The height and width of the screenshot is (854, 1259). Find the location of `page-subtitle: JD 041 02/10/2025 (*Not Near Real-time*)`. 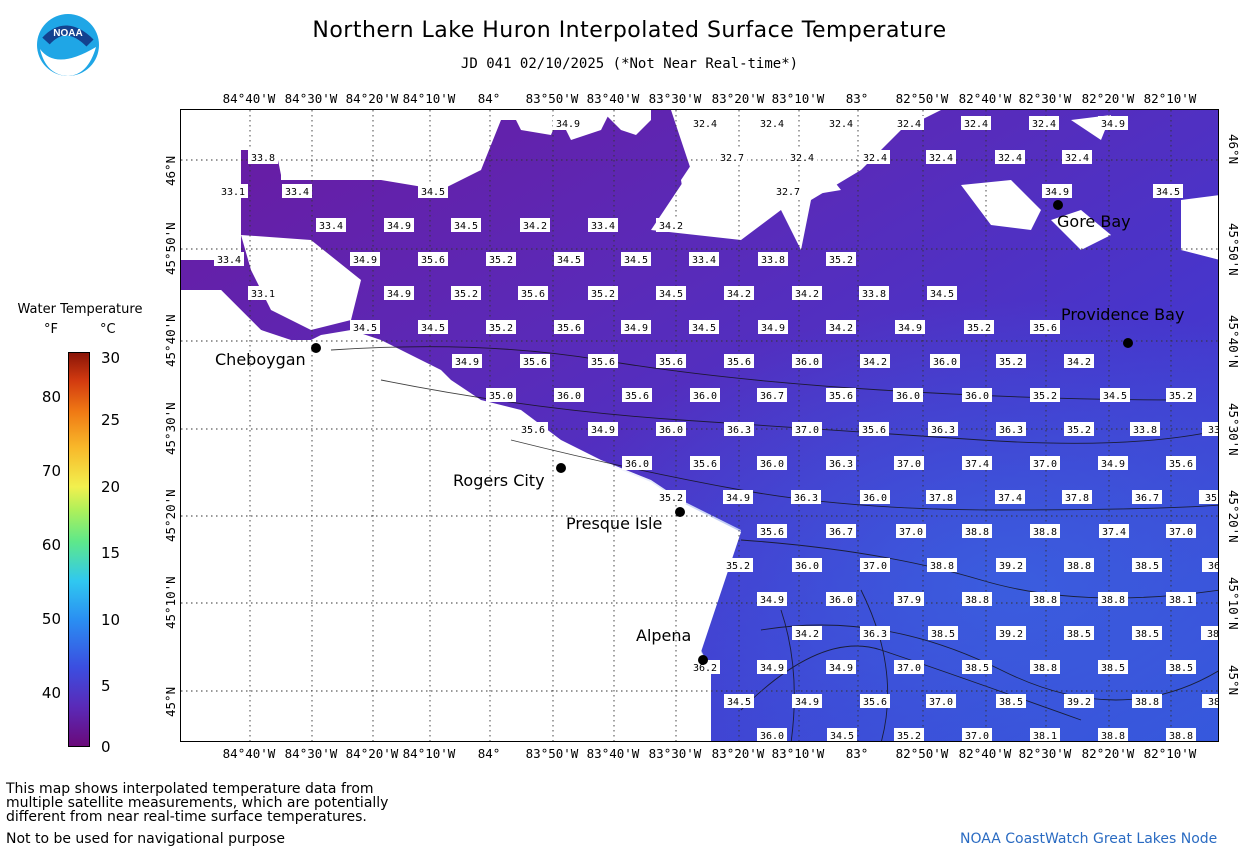

page-subtitle: JD 041 02/10/2025 (*Not Near Real-time*) is located at coordinates (629, 64).